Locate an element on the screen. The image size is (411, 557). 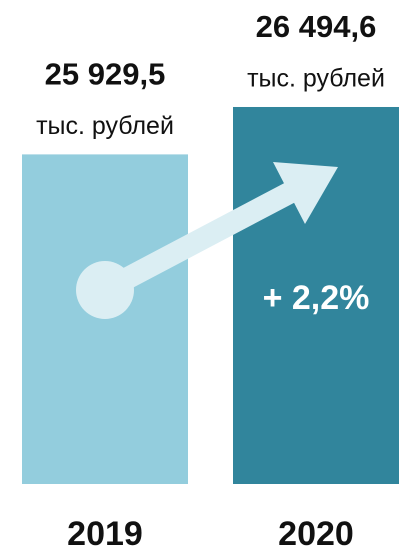
year-label: 2020 is located at coordinates (316, 534).